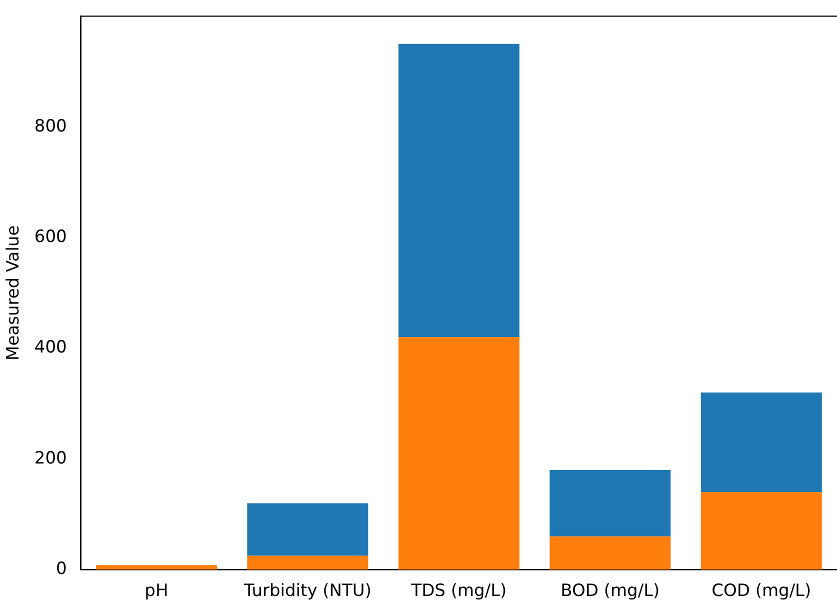  Describe the element at coordinates (61, 569) in the screenshot. I see `y-tick-label: 0` at that location.